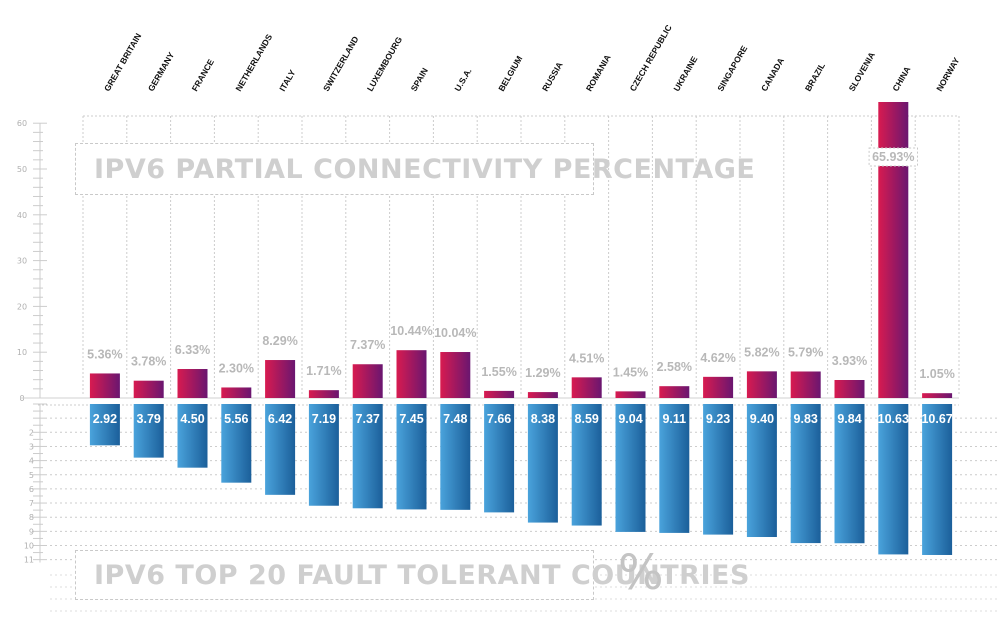 This screenshot has height=634, width=1000. What do you see at coordinates (462, 79) in the screenshot?
I see `category-label: U.S.A.` at bounding box center [462, 79].